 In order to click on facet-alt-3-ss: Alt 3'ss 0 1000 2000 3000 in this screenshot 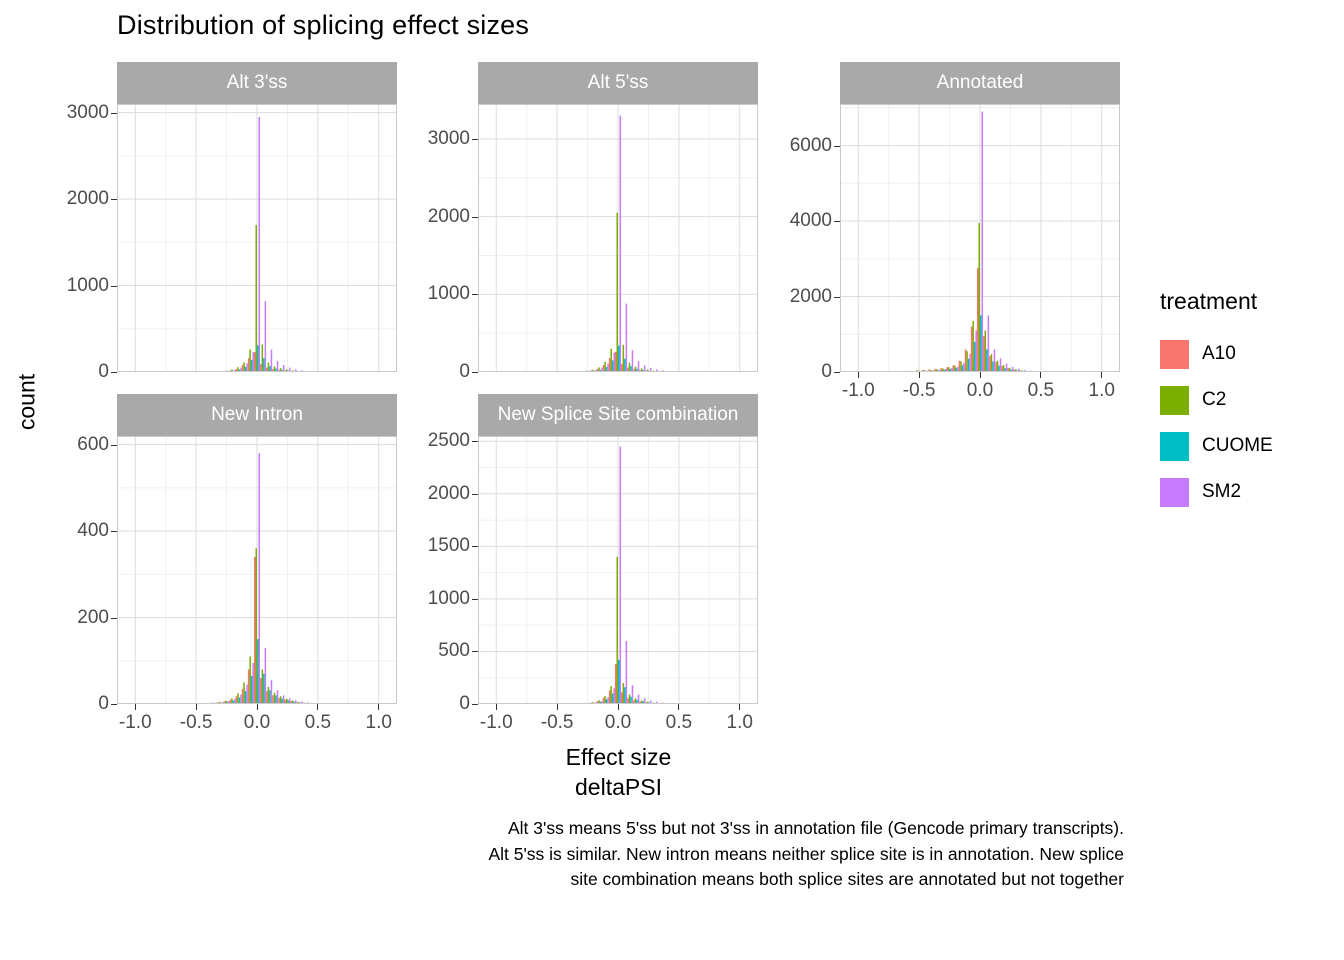, I will do `click(232, 222)`.